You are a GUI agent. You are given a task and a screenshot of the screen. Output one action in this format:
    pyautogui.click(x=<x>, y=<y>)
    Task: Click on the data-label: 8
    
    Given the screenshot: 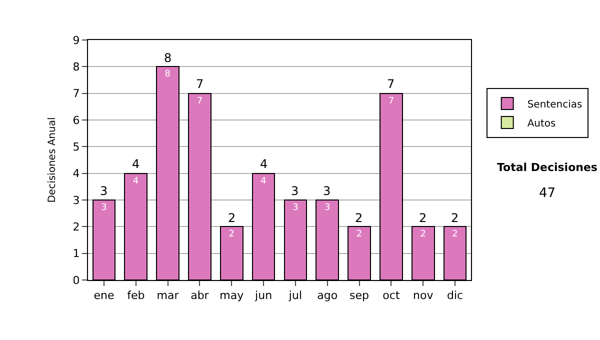 What is the action you would take?
    pyautogui.click(x=167, y=75)
    